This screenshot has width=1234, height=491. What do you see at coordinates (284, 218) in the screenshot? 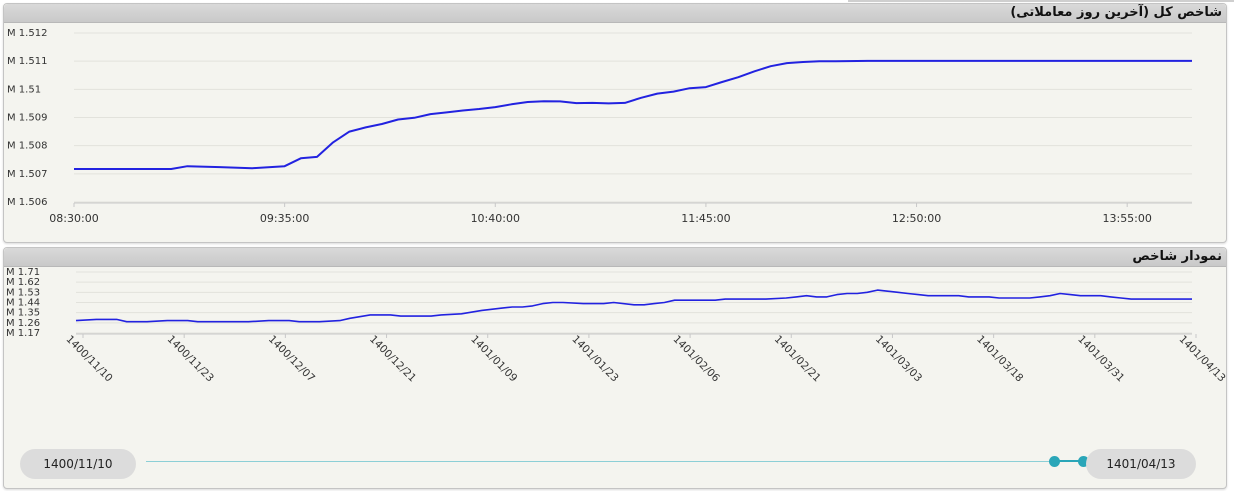
I see `x-tick-label: 09:35:00` at bounding box center [284, 218].